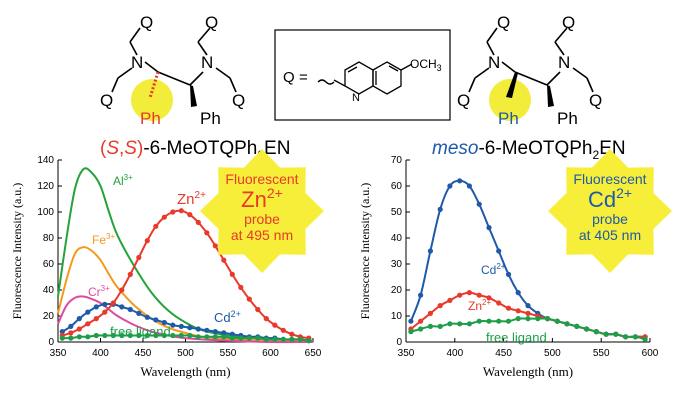  I want to click on right-badge-cd: Cd, so click(602, 199).